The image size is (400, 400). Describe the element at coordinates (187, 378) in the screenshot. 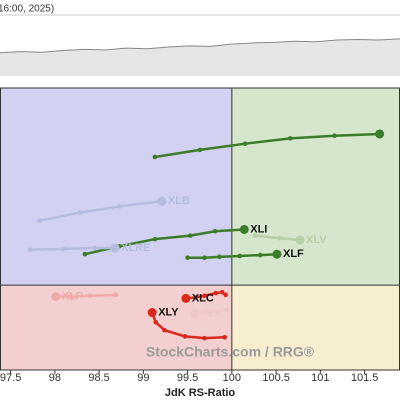

I see `x-tick-label: 99.5` at that location.